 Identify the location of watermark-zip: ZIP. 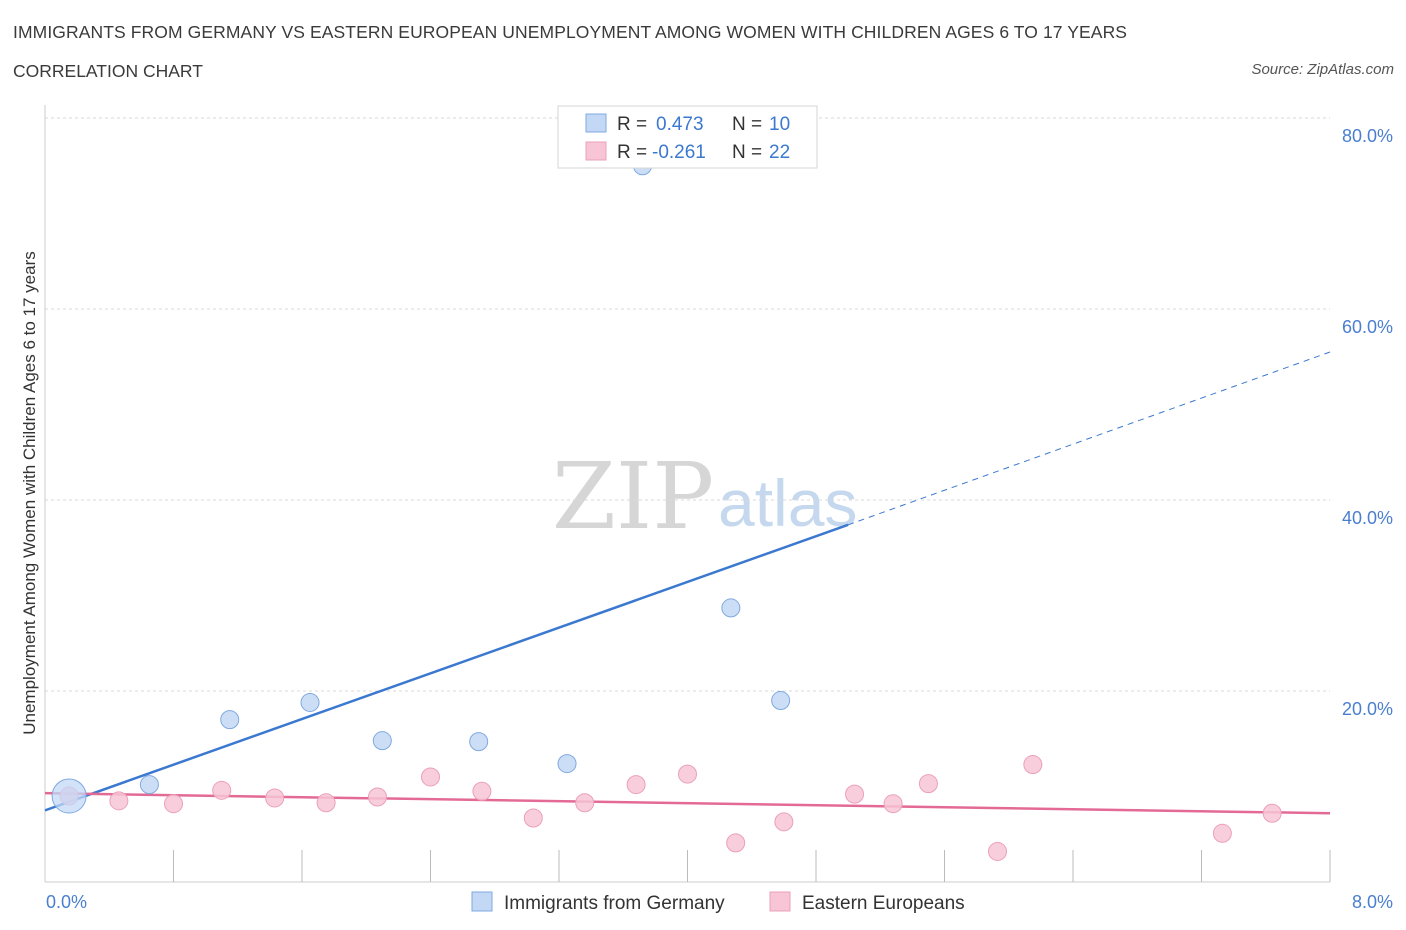
(633, 496).